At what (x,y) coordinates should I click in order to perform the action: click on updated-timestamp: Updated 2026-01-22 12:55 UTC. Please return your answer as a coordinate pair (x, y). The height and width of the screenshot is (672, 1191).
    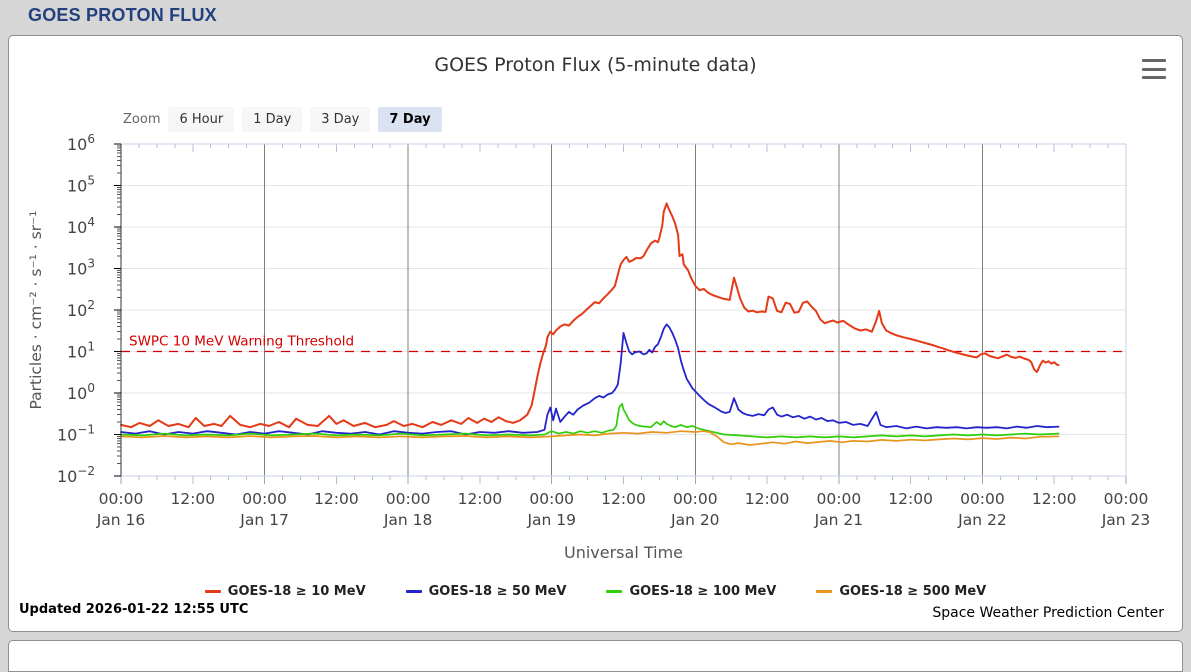
    Looking at the image, I should click on (134, 609).